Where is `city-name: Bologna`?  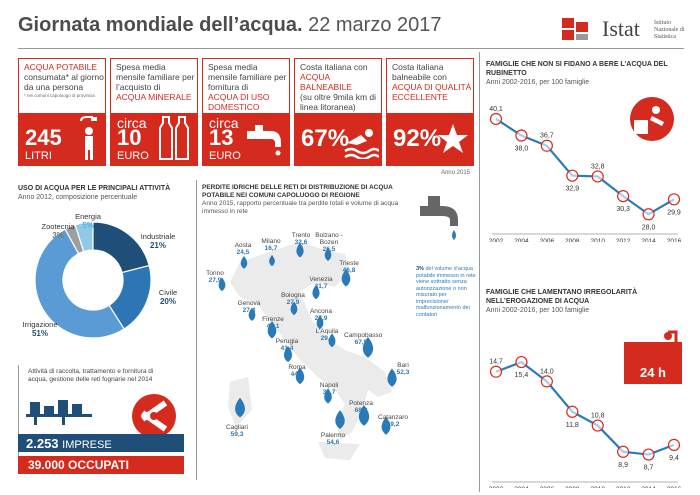 city-name: Bologna is located at coordinates (293, 295).